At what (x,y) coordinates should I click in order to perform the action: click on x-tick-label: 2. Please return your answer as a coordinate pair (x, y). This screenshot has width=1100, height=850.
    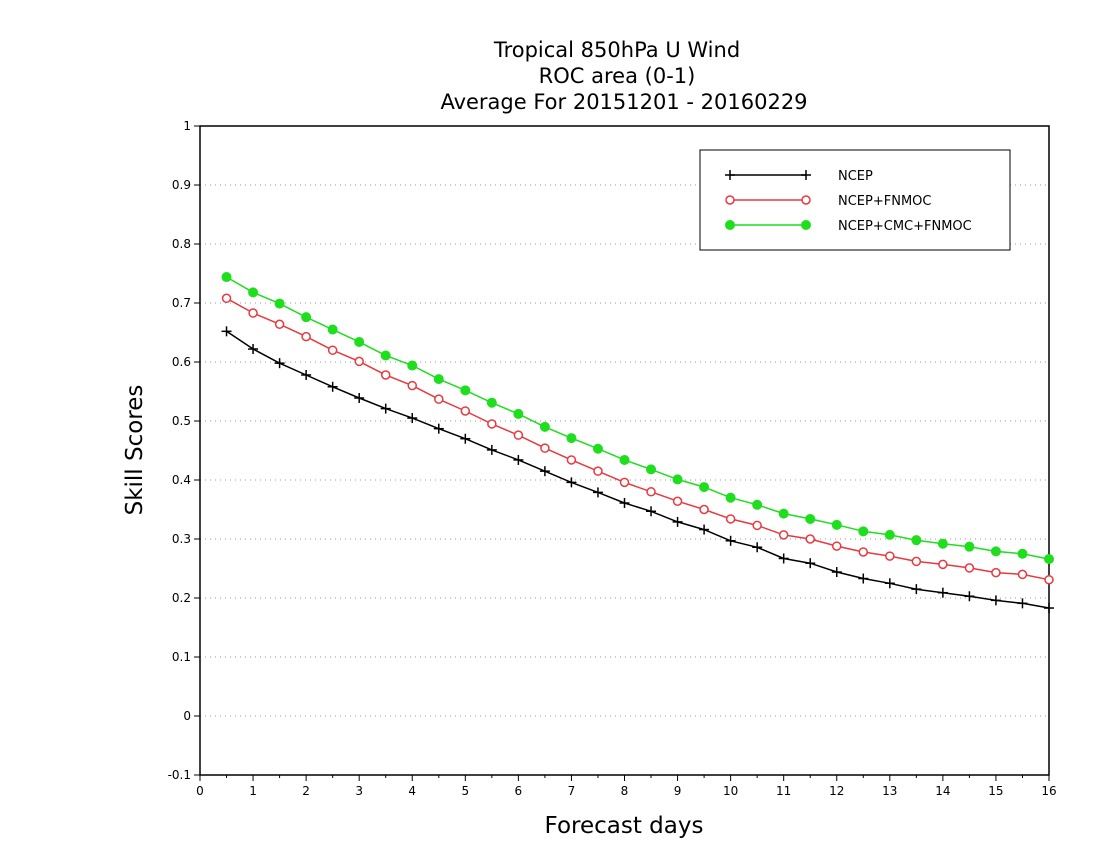
    Looking at the image, I should click on (306, 791).